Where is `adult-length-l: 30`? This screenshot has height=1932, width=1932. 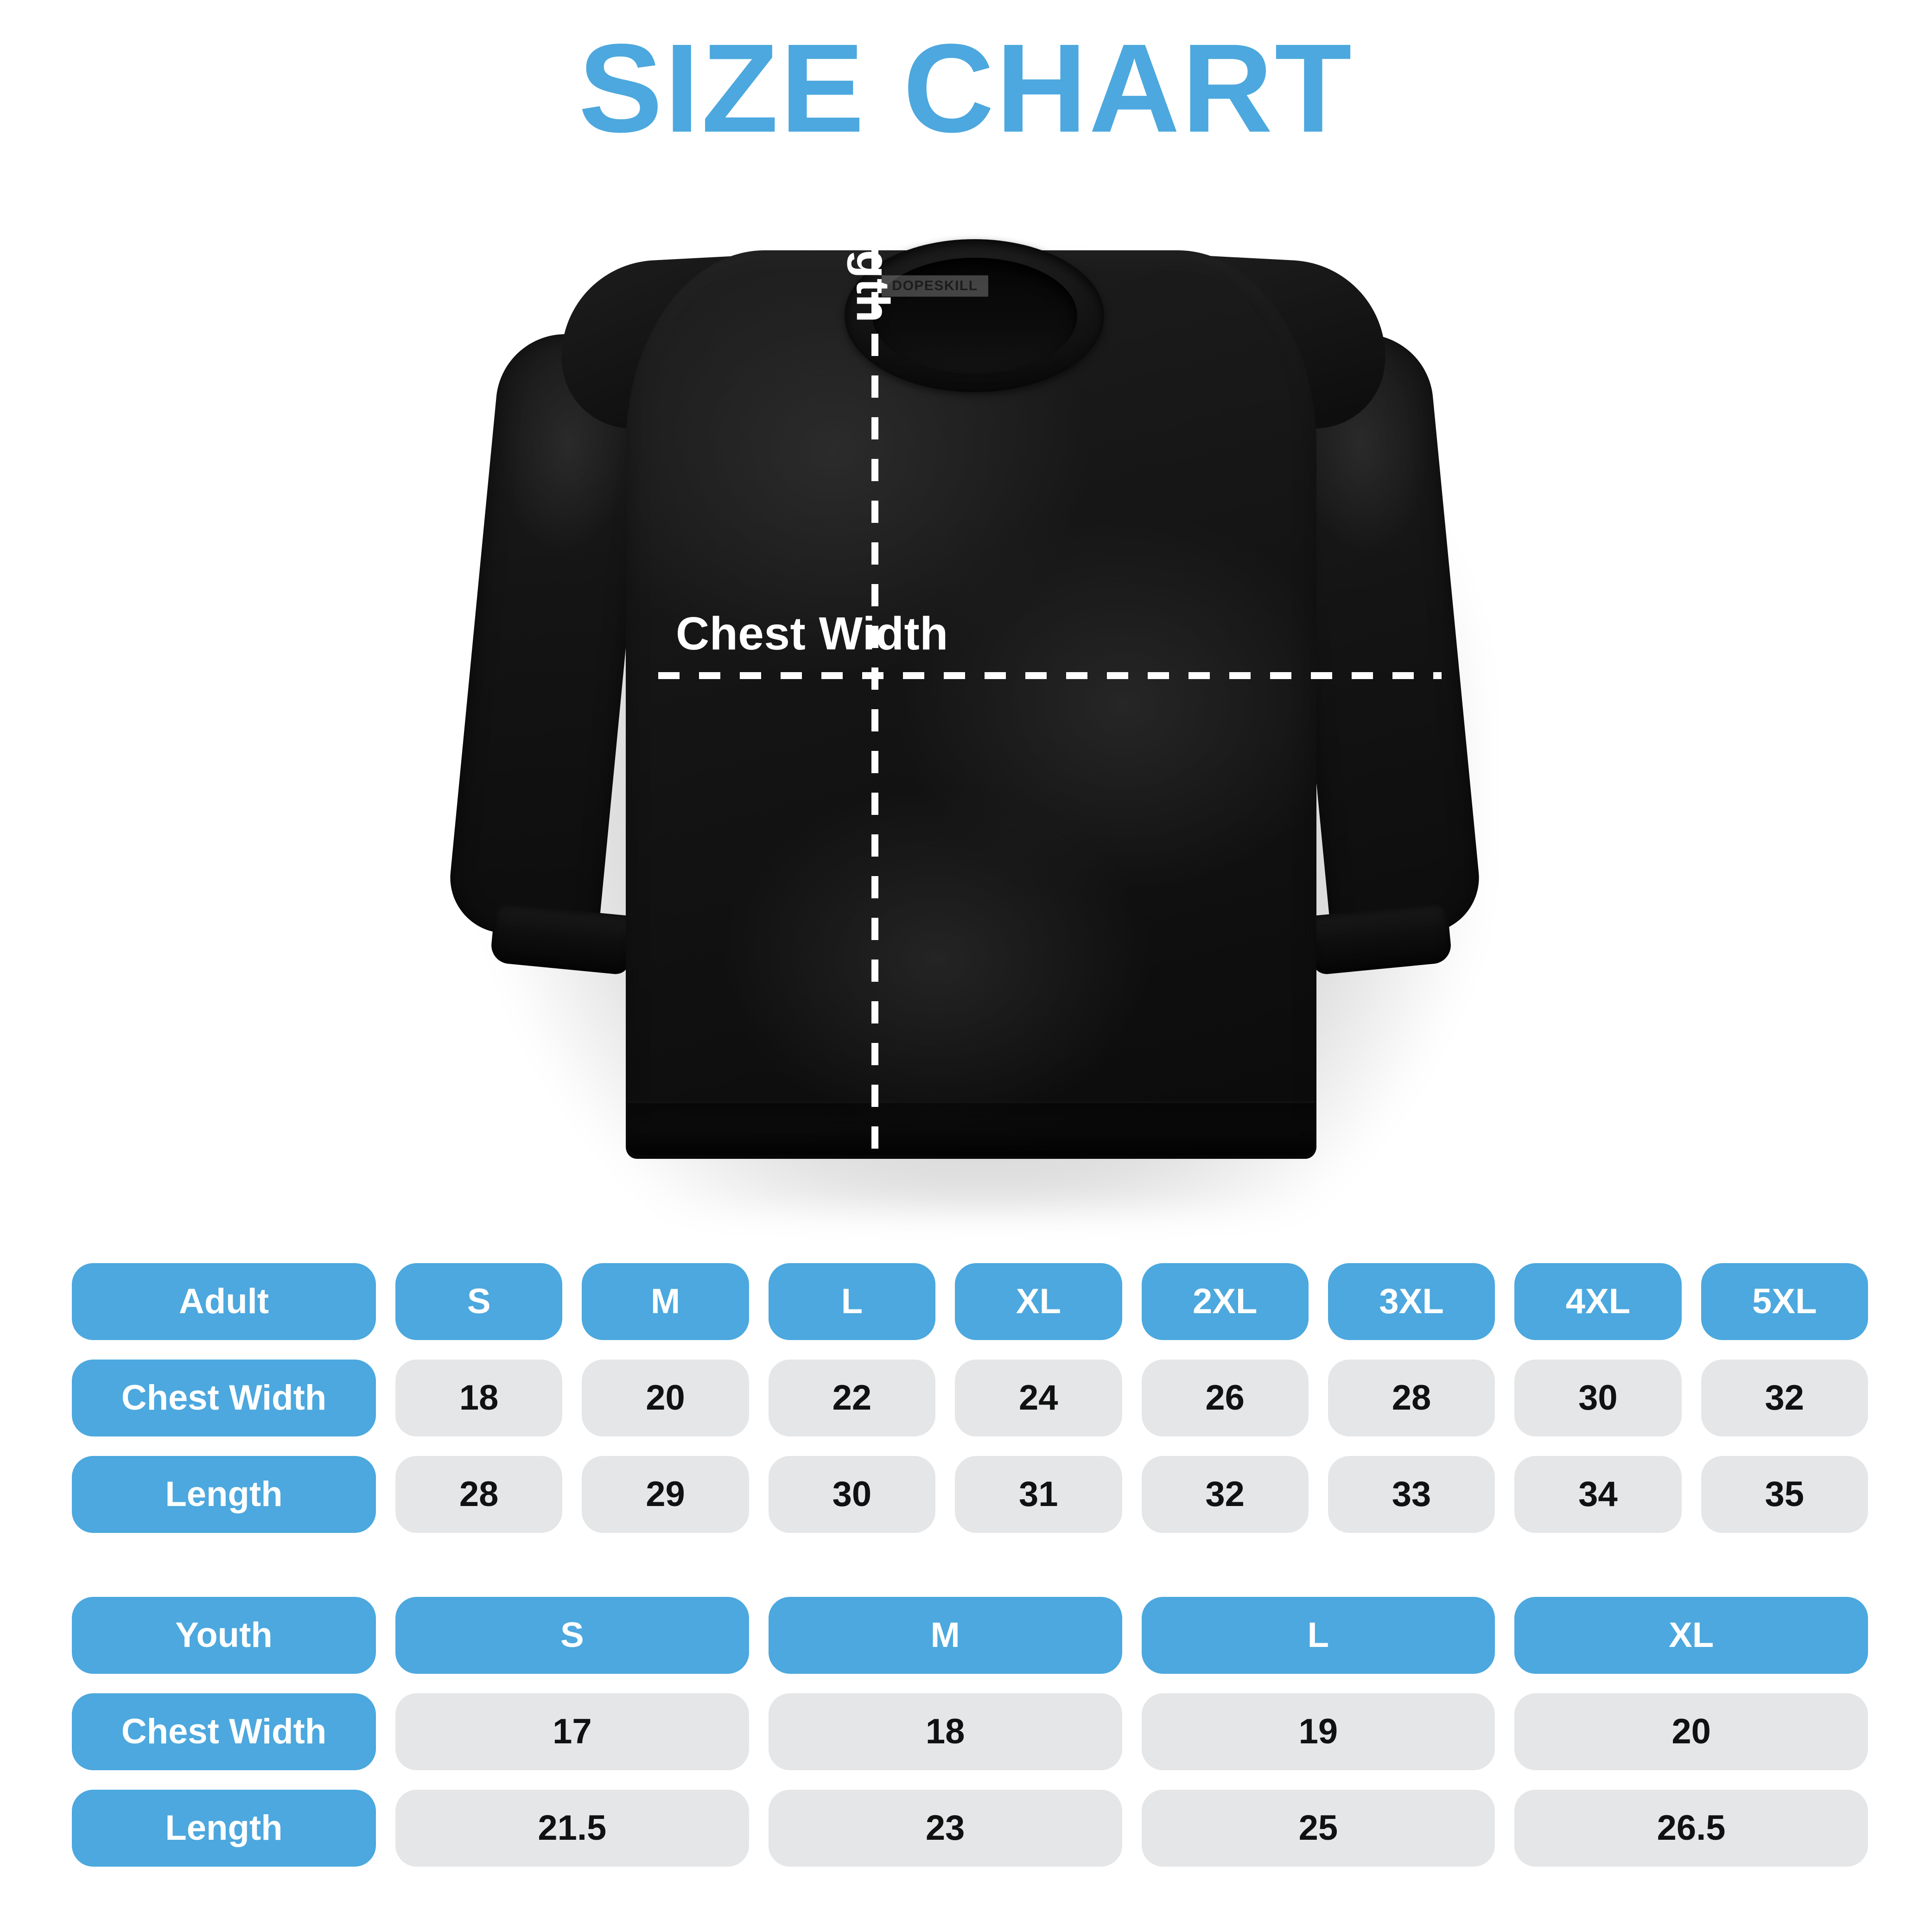 adult-length-l: 30 is located at coordinates (852, 1494).